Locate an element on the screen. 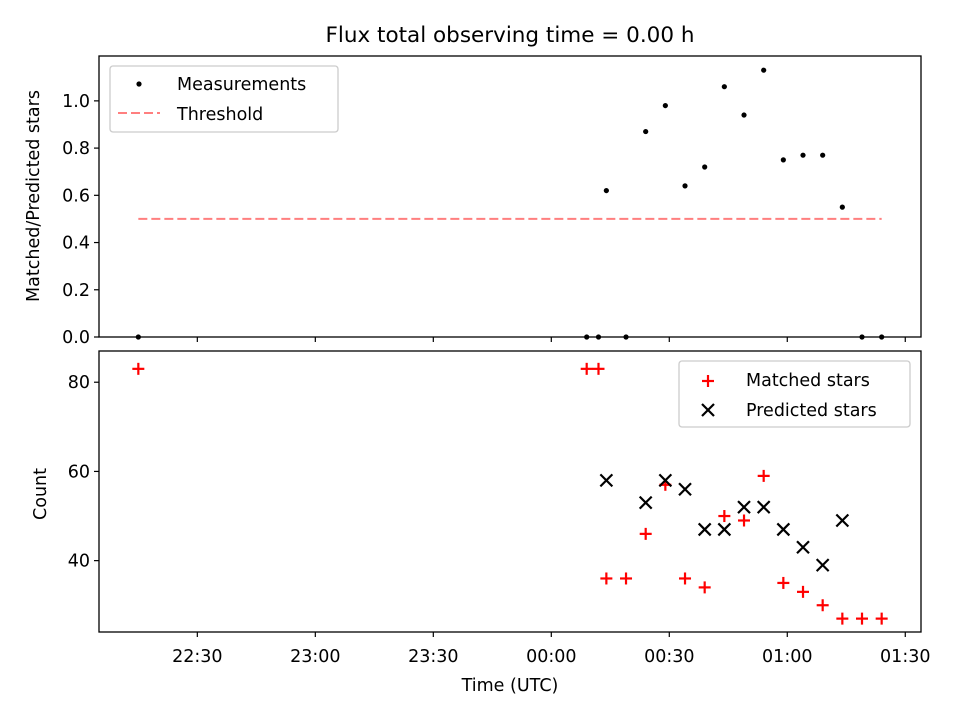 The height and width of the screenshot is (720, 960). counts-legend-box is located at coordinates (794, 394).